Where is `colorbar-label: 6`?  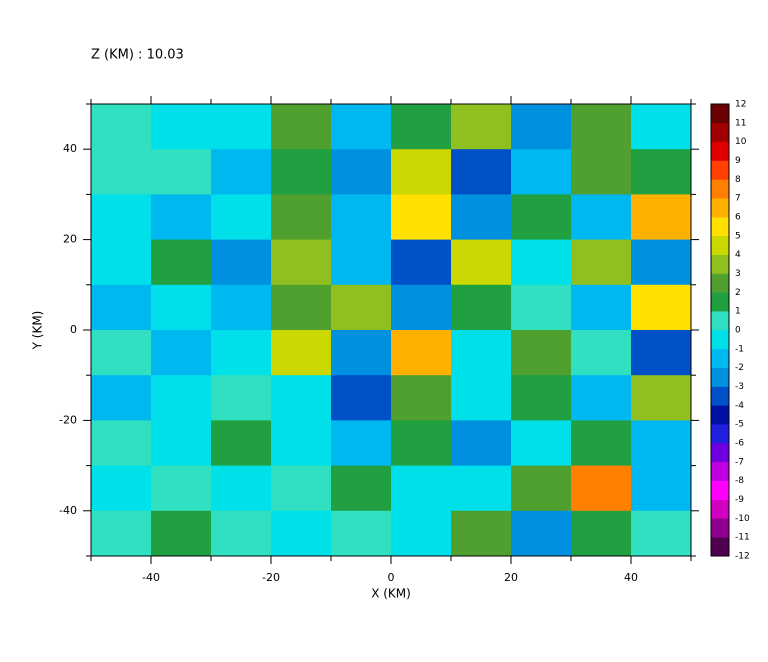 colorbar-label: 6 is located at coordinates (738, 218).